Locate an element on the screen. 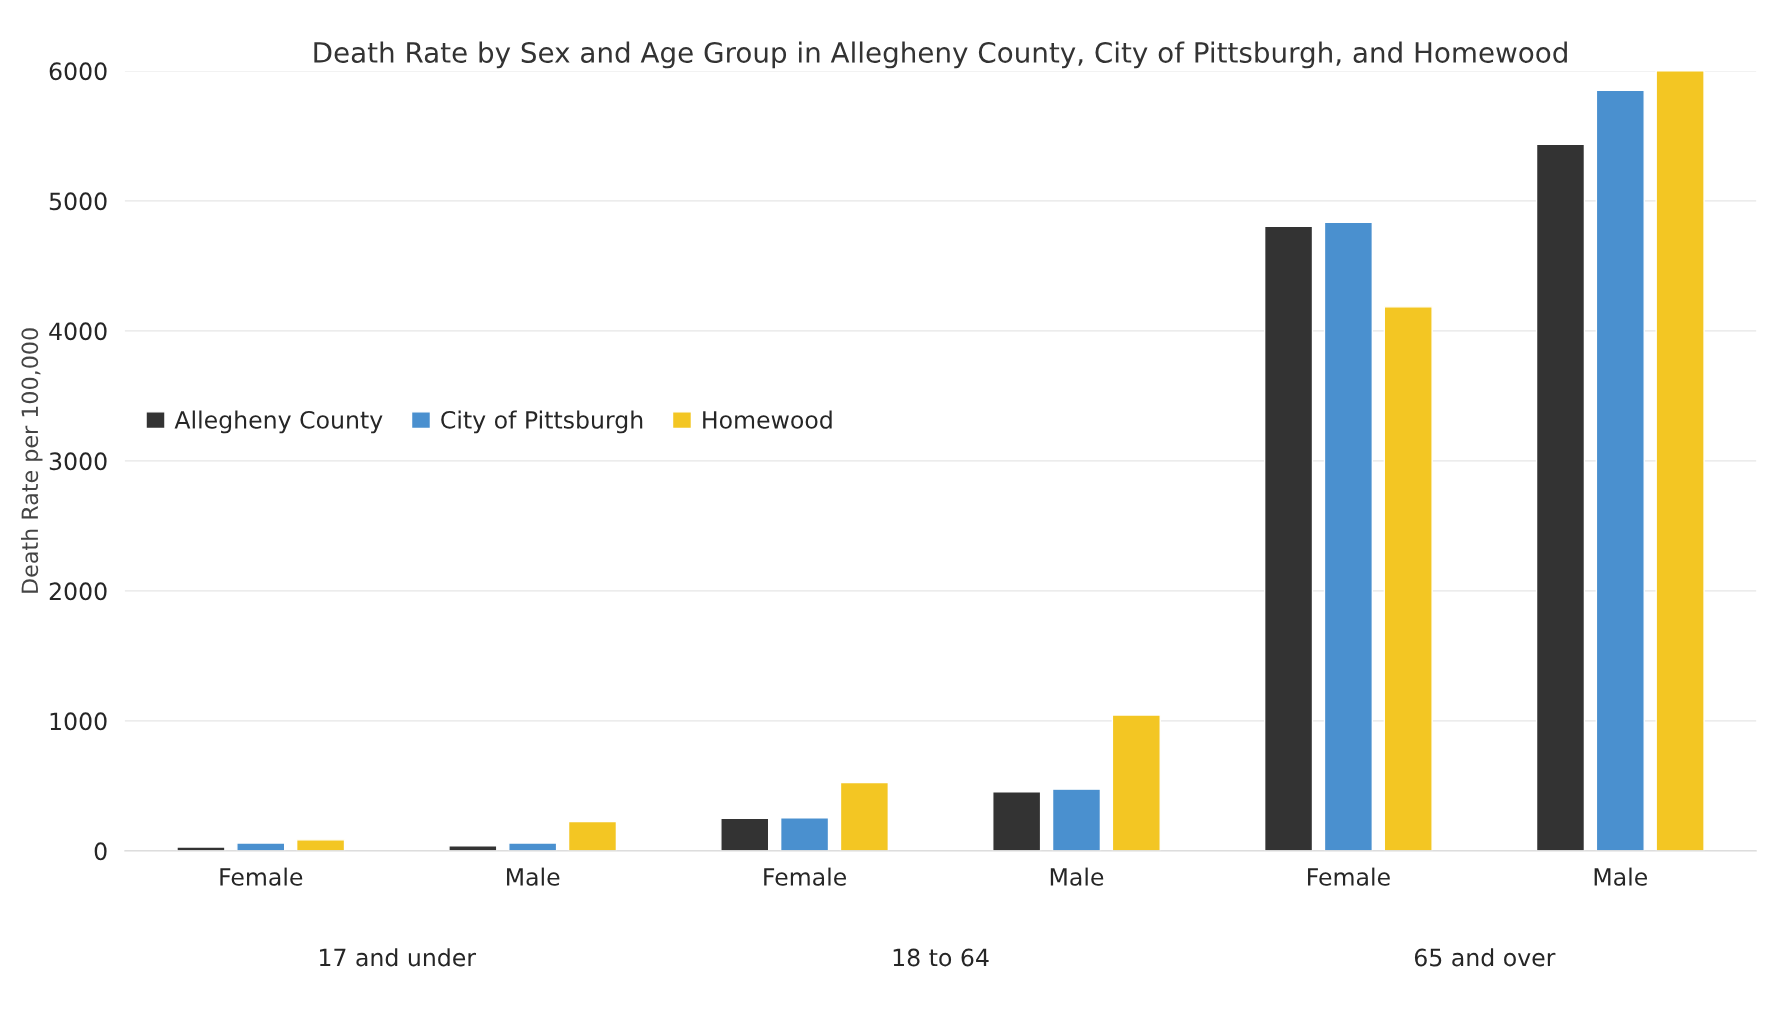 This screenshot has width=1783, height=1013. y-tick-label: 1000 is located at coordinates (78, 721).